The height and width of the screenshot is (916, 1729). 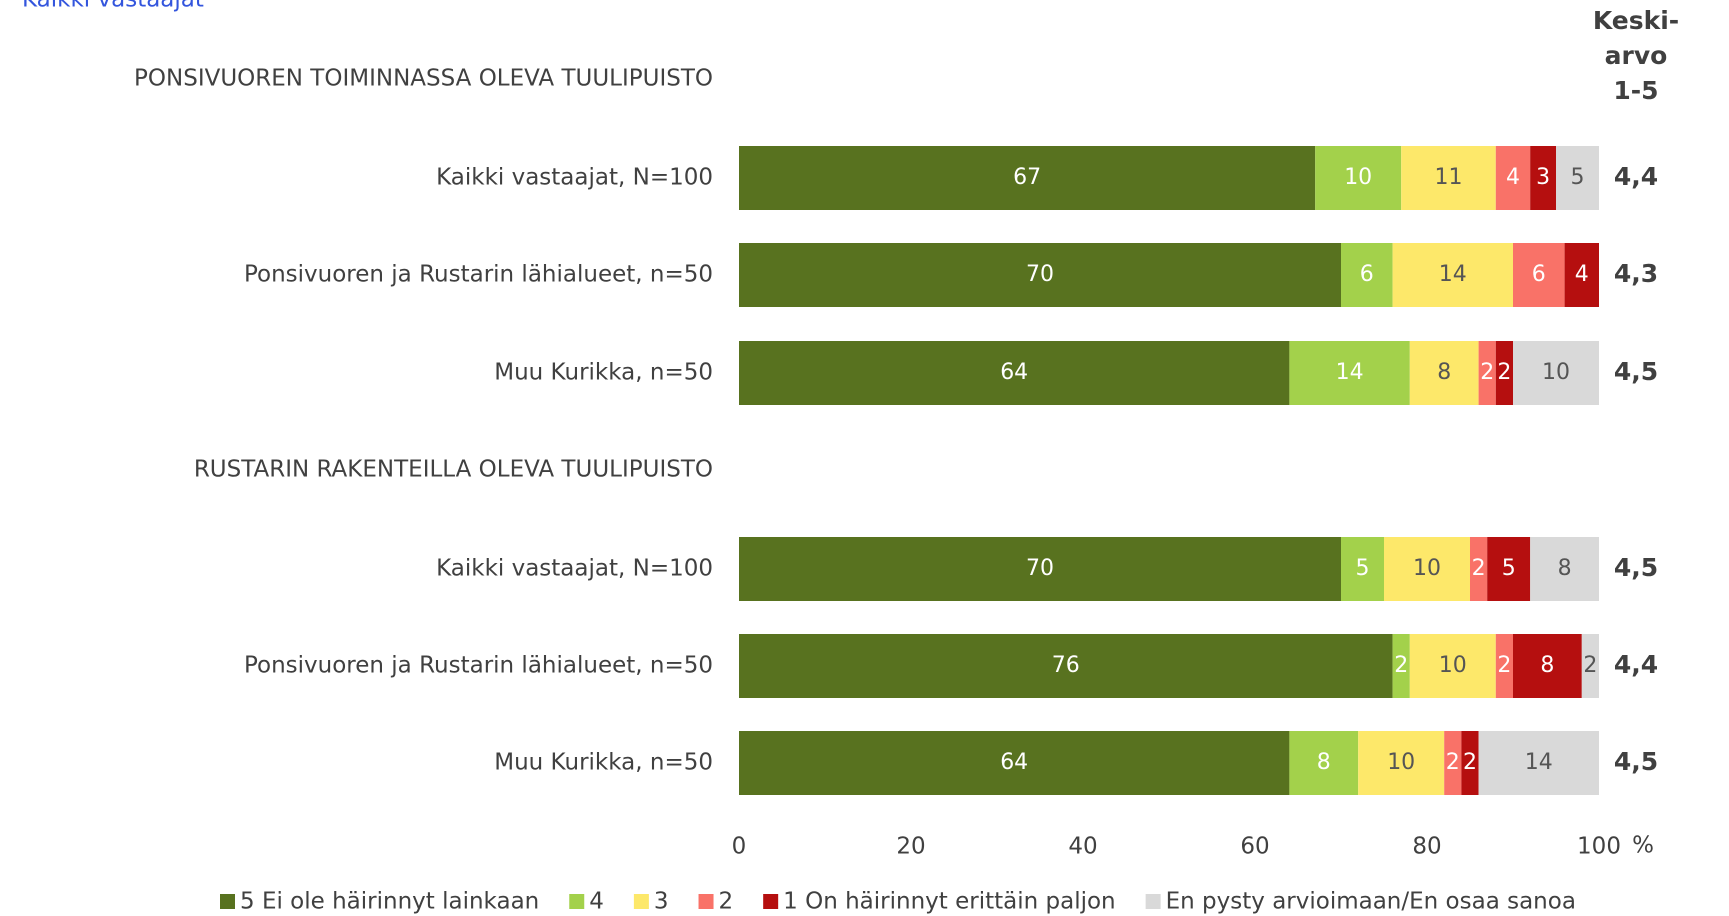 I want to click on x-tick-label: 80, so click(x=1426, y=847).